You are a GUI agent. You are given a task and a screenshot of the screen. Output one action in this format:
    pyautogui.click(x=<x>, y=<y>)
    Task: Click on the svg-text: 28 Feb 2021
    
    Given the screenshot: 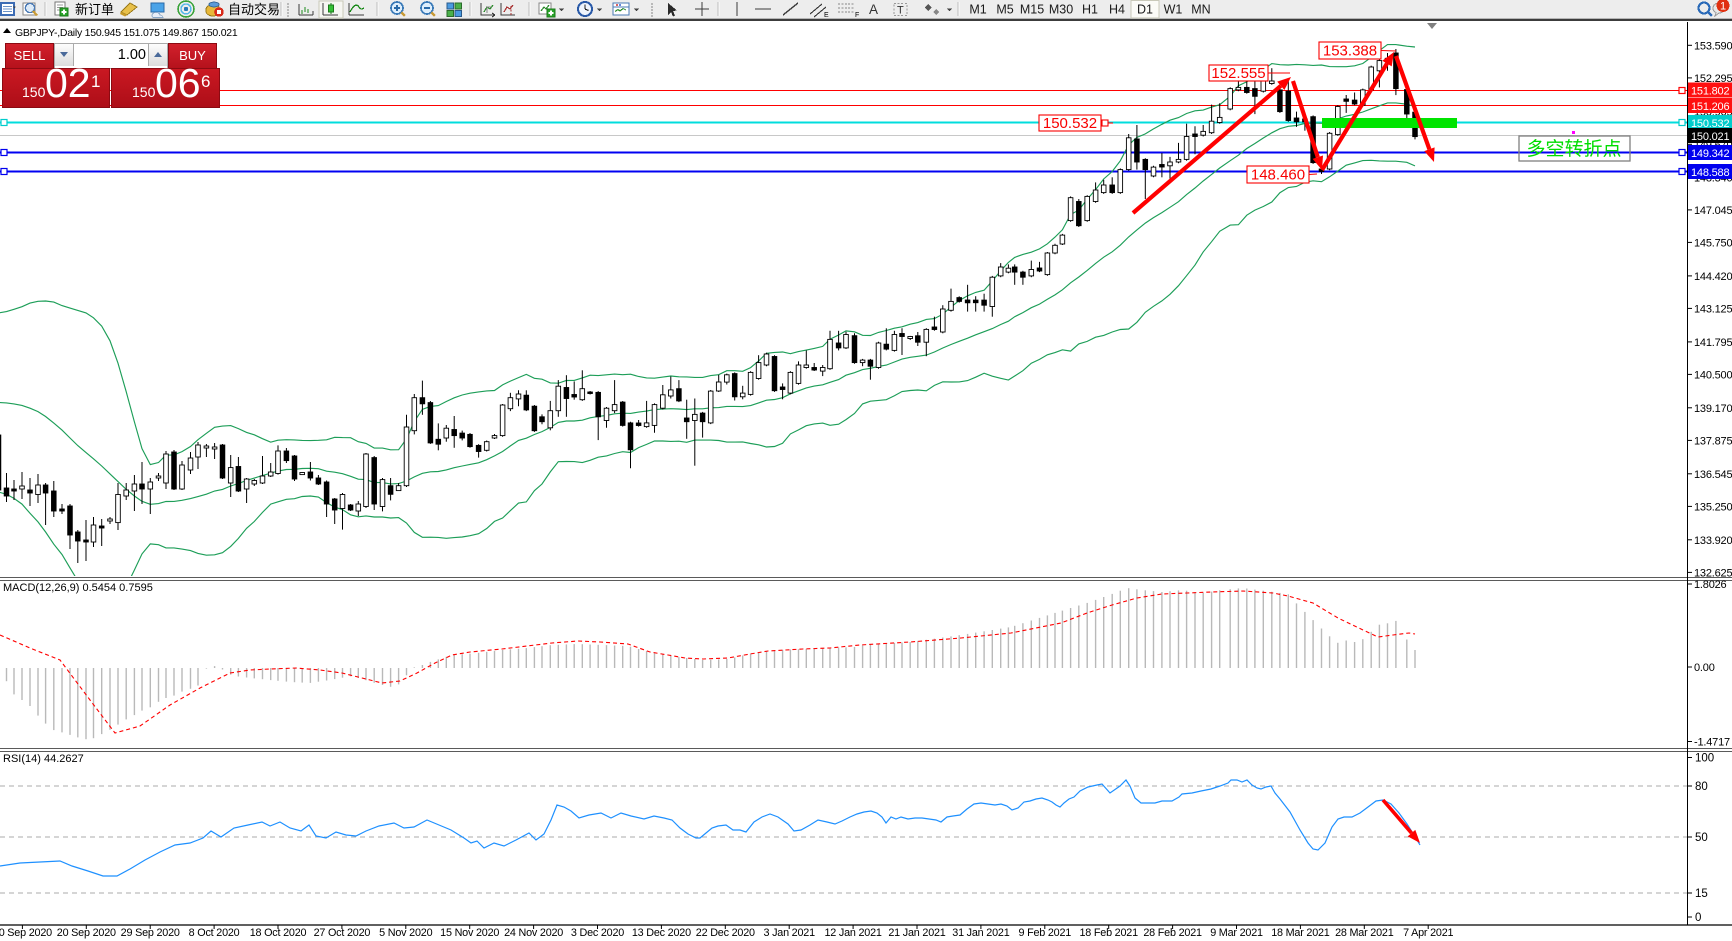 What is the action you would take?
    pyautogui.click(x=1172, y=933)
    